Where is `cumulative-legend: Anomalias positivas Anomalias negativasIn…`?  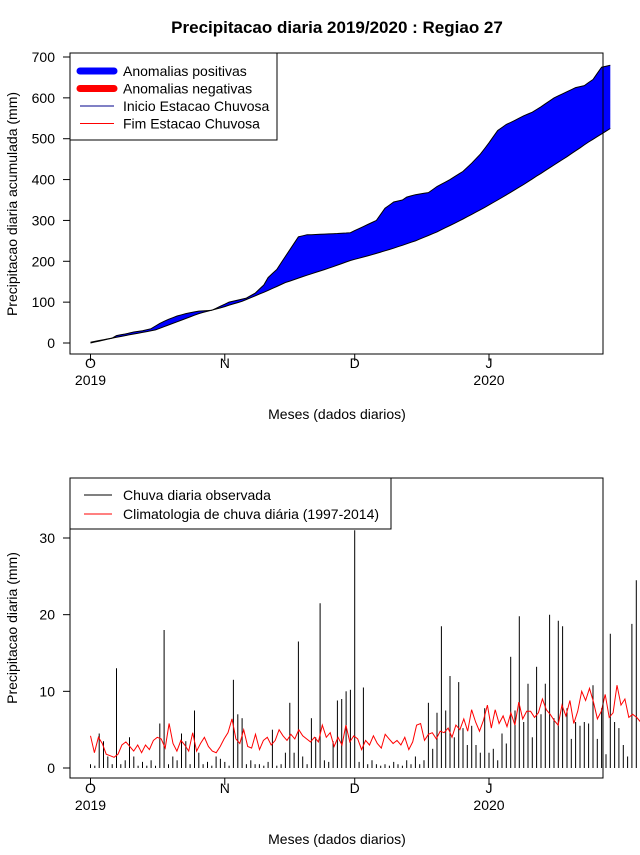
cumulative-legend: Anomalias positivas Anomalias negativasIn… is located at coordinates (173, 96).